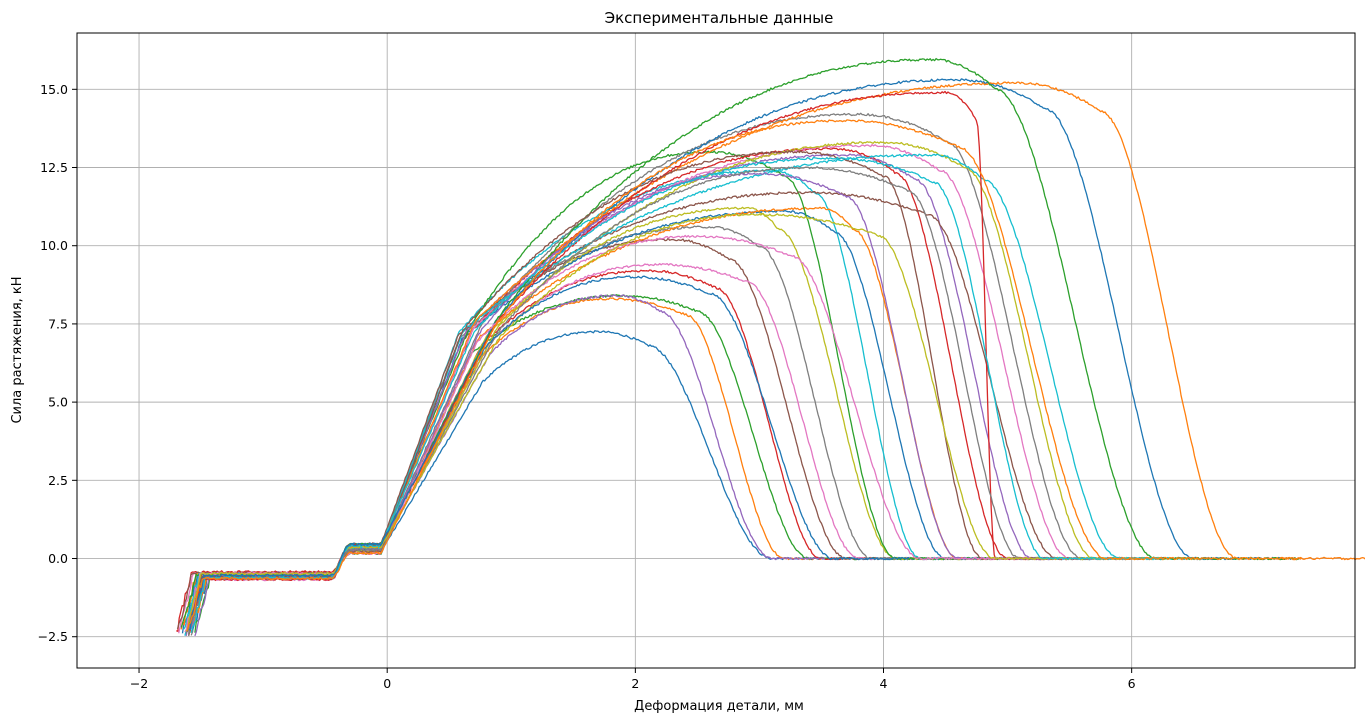  Describe the element at coordinates (58, 558) in the screenshot. I see `y-tick-label: 0.0` at that location.